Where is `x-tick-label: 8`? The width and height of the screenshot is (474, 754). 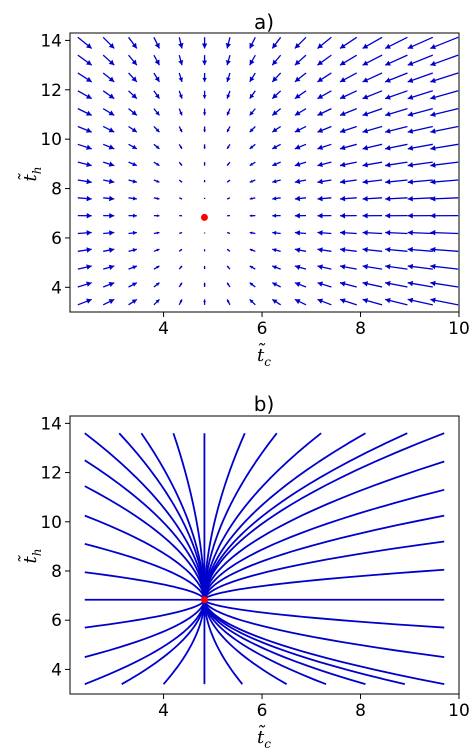 x-tick-label: 8 is located at coordinates (360, 329).